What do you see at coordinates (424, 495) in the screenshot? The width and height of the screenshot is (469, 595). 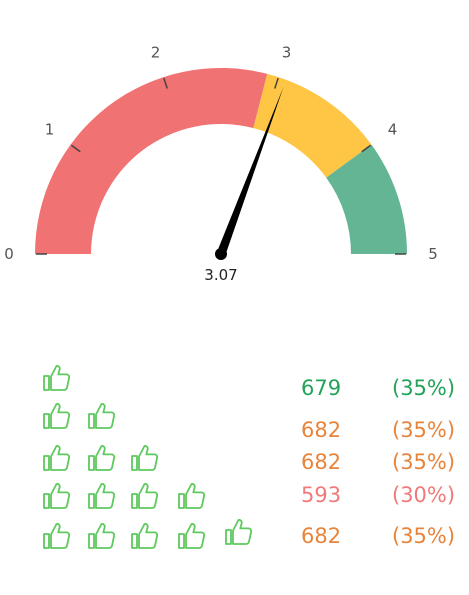 I see `rating-percent: (30%)` at bounding box center [424, 495].